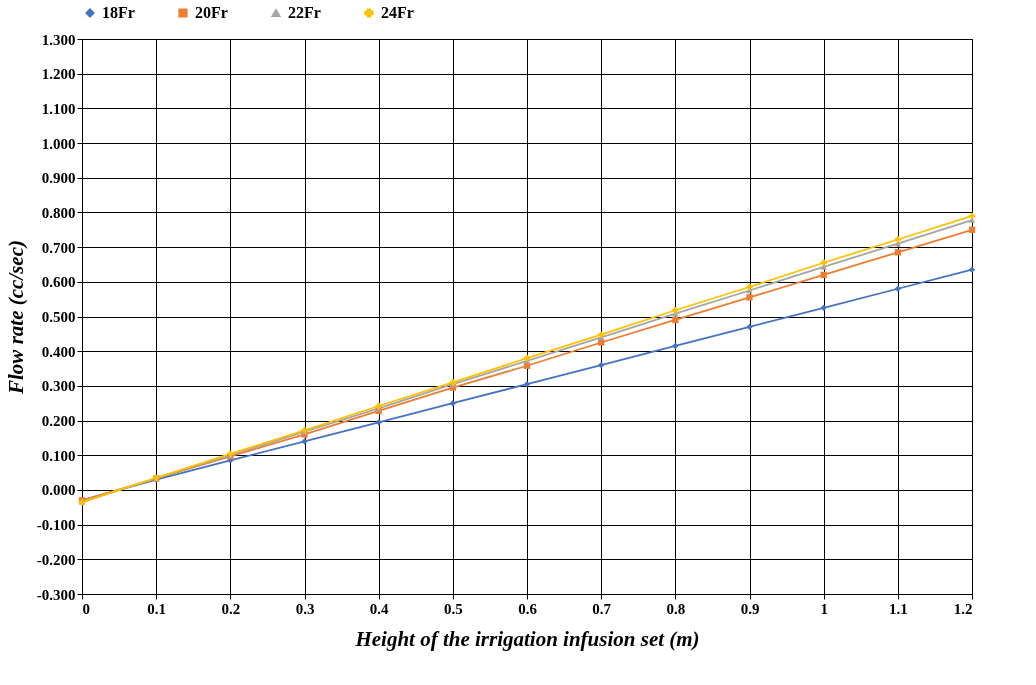 This screenshot has width=1036, height=685. Describe the element at coordinates (58, 455) in the screenshot. I see `y-tick-label: 0.100` at that location.